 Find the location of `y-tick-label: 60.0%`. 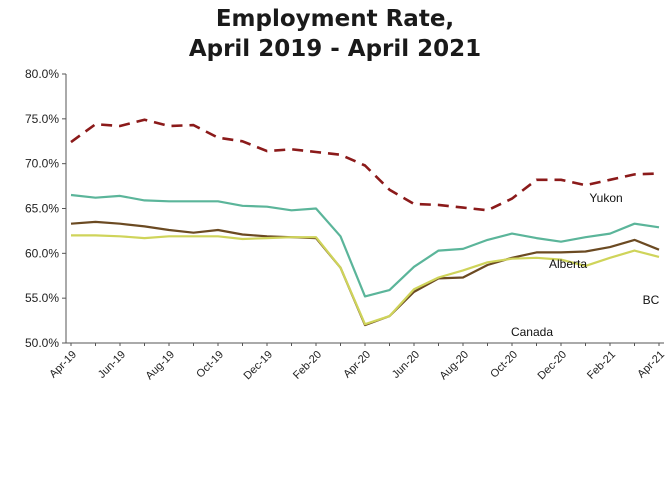

y-tick-label: 60.0% is located at coordinates (42, 253).